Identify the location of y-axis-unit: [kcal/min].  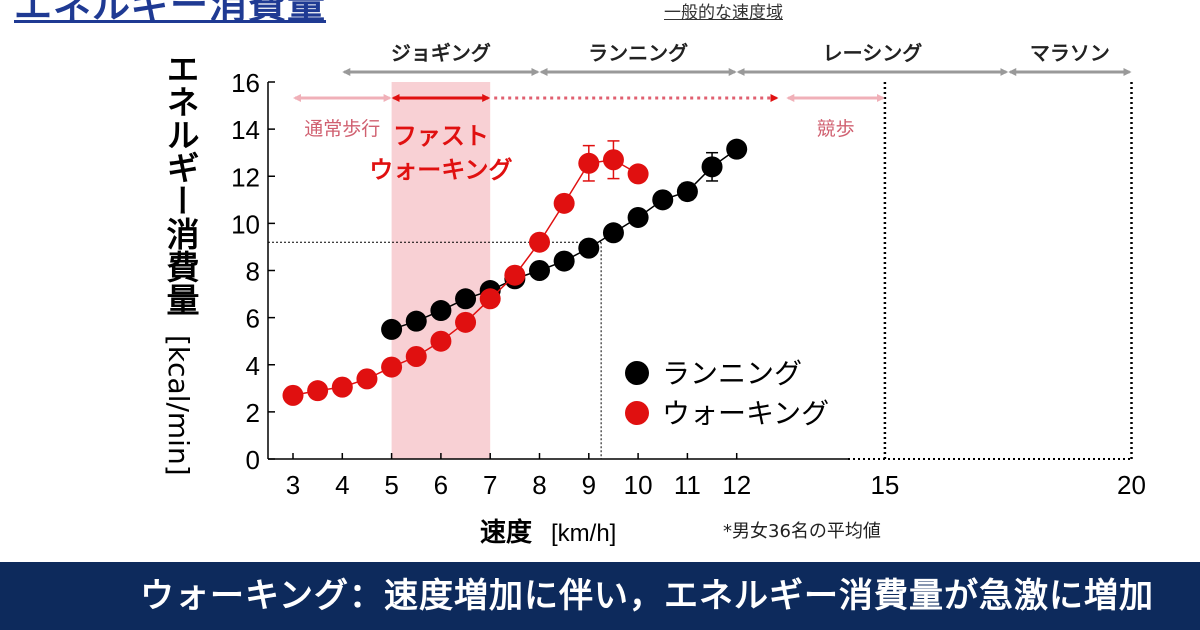
(178, 405).